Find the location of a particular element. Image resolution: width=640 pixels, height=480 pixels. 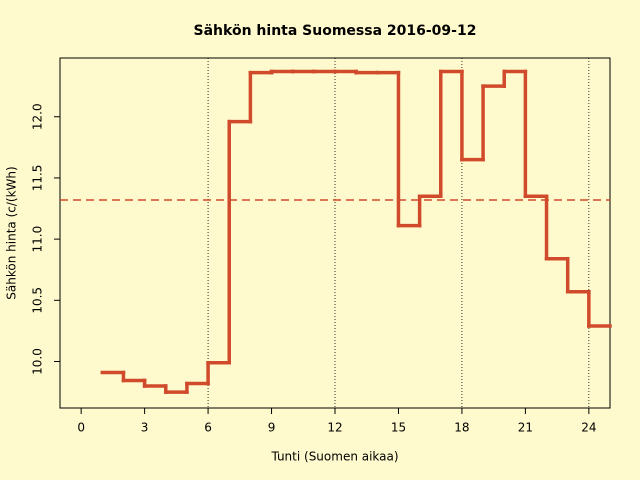

y-tick-label: 12.0 is located at coordinates (38, 116).